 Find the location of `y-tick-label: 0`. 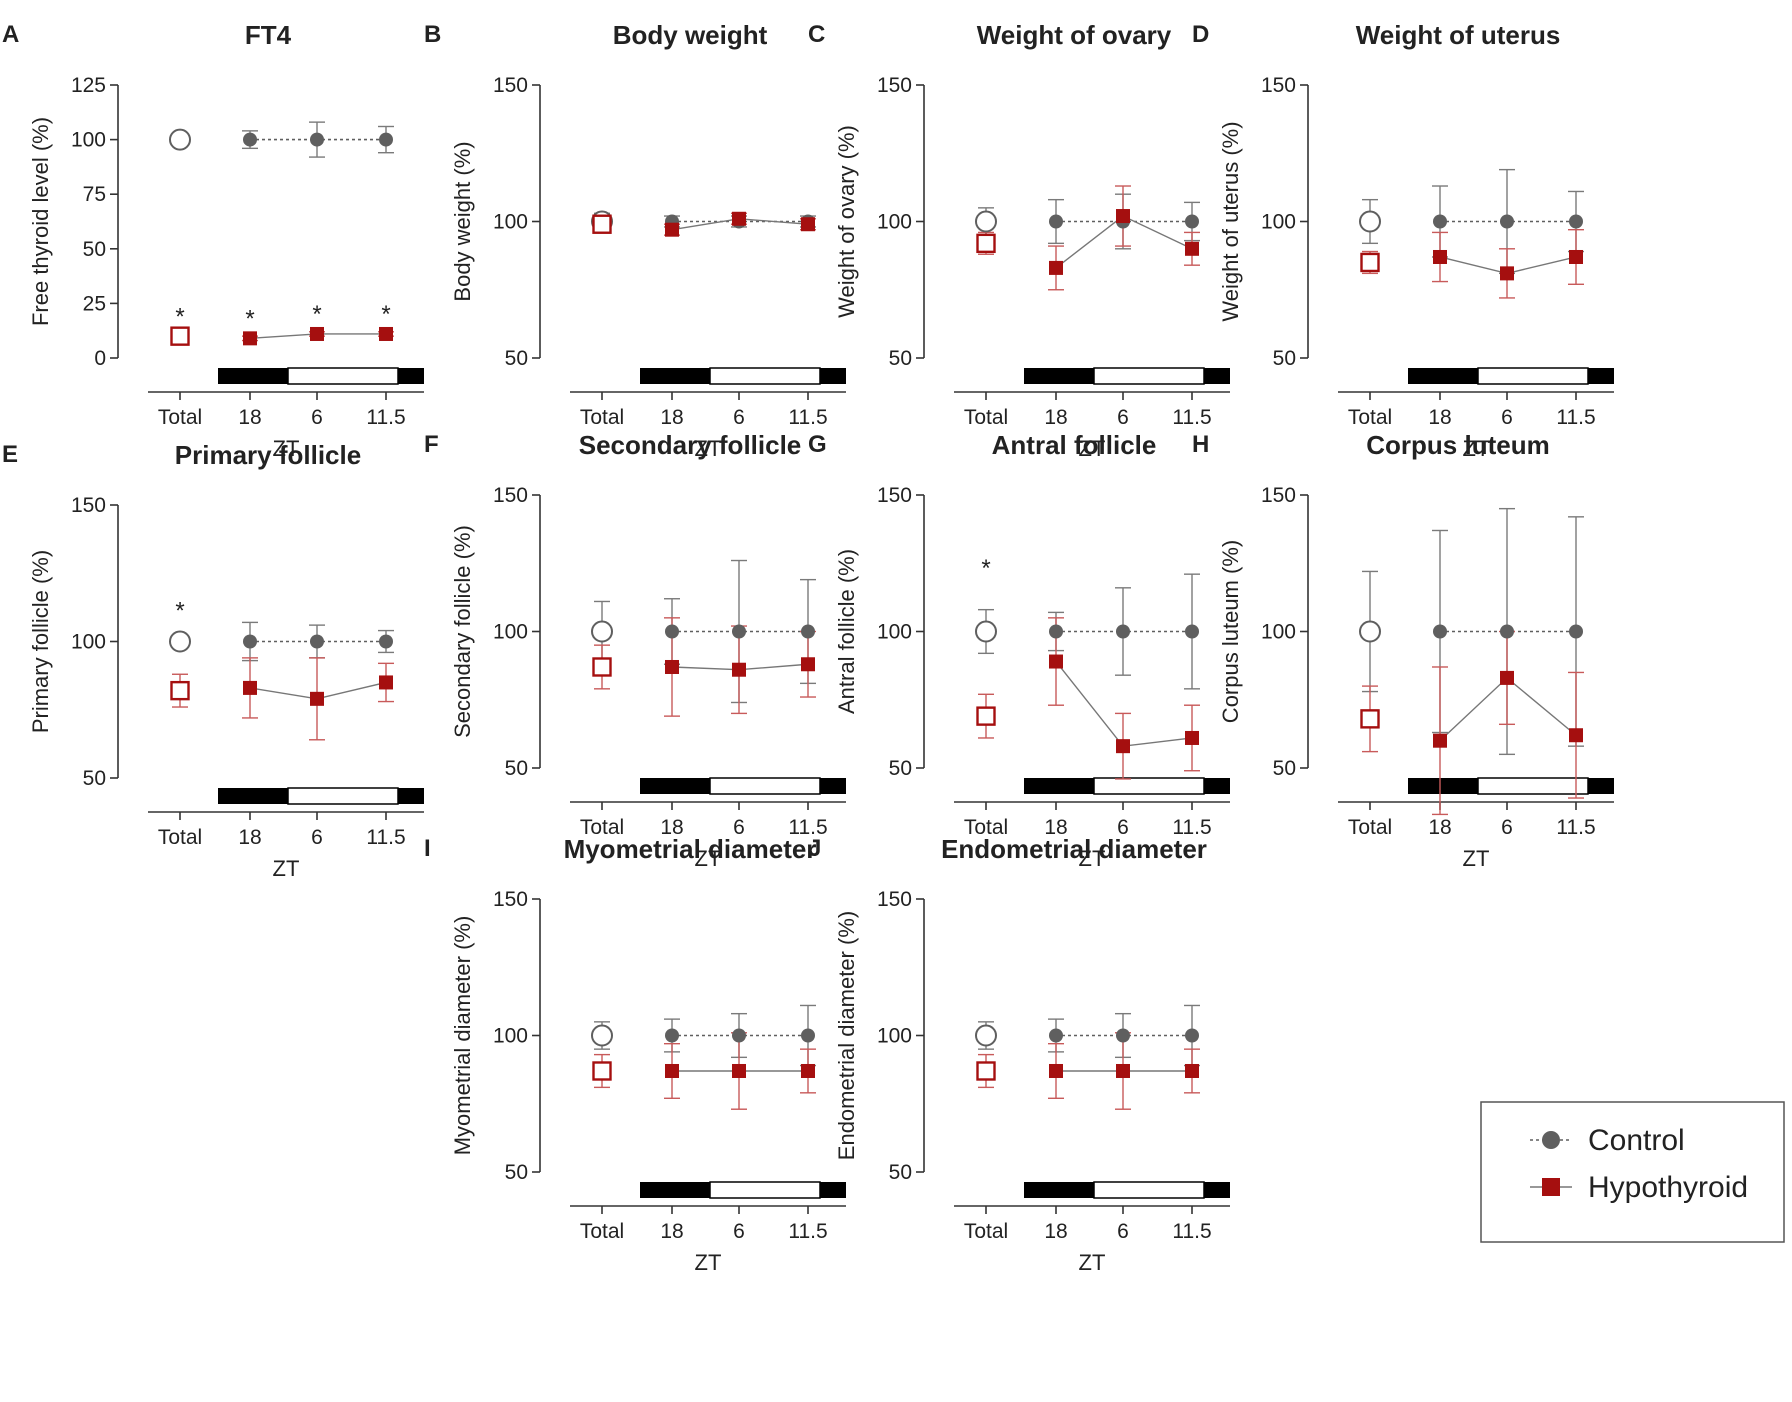

y-tick-label: 0 is located at coordinates (100, 358).